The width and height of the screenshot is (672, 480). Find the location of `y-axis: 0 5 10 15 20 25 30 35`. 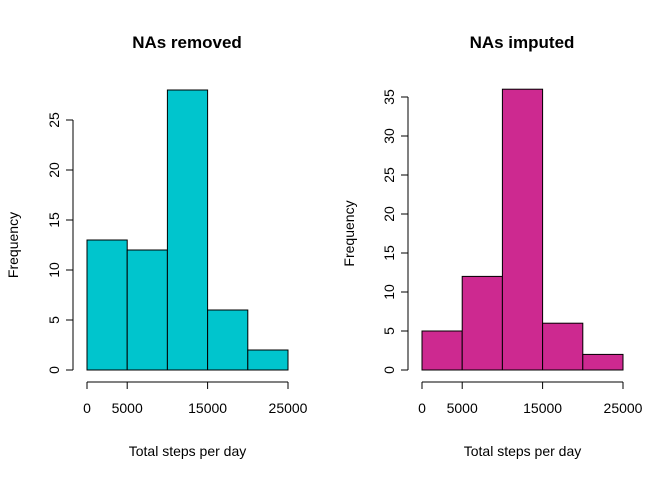

y-axis: 0 5 10 15 20 25 30 35 is located at coordinates (395, 231).